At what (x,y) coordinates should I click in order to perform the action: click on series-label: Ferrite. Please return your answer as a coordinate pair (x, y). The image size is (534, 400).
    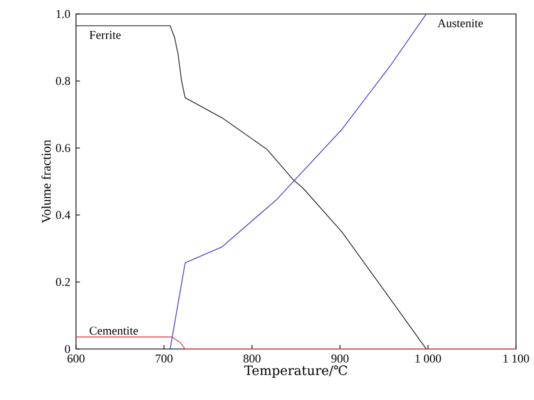
    Looking at the image, I should click on (105, 34).